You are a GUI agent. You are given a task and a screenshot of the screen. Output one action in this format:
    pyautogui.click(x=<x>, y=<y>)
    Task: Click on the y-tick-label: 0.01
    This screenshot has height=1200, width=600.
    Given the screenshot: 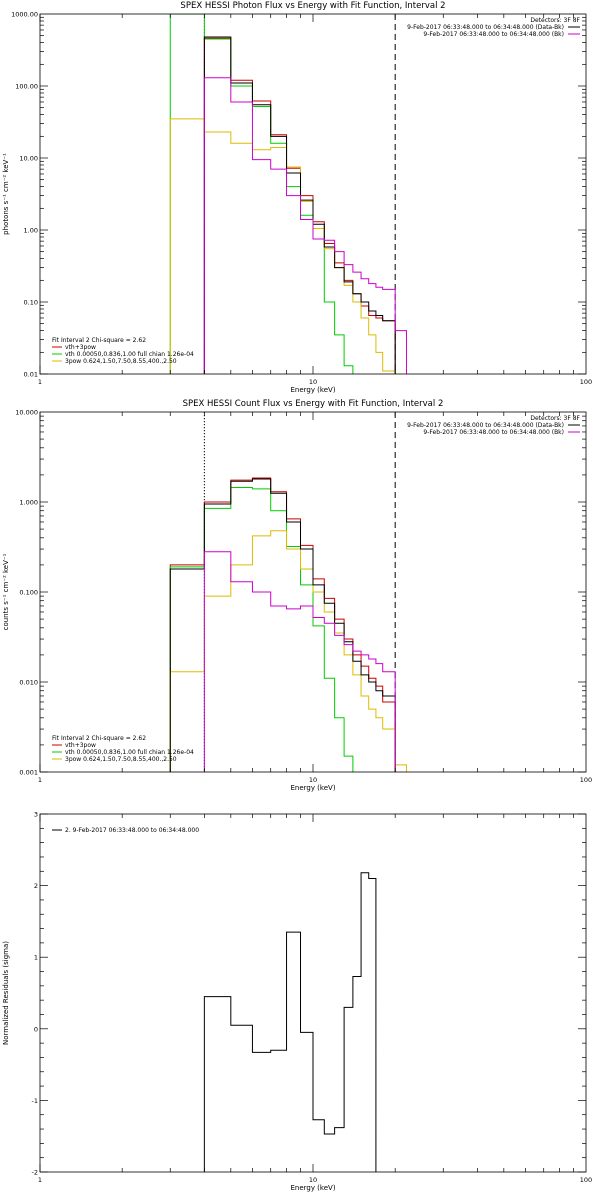 What is the action you would take?
    pyautogui.click(x=31, y=375)
    